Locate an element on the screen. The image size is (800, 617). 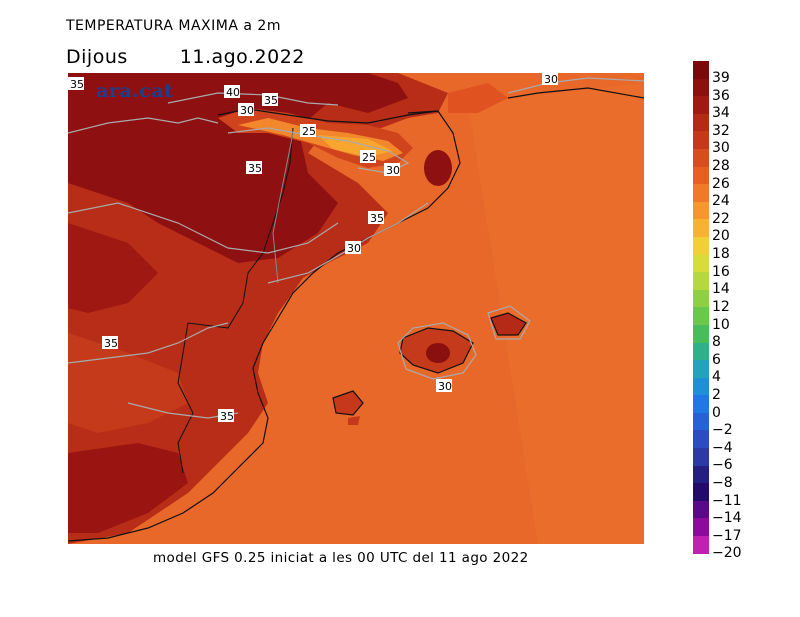
colorbar-label: 24 is located at coordinates (721, 201).